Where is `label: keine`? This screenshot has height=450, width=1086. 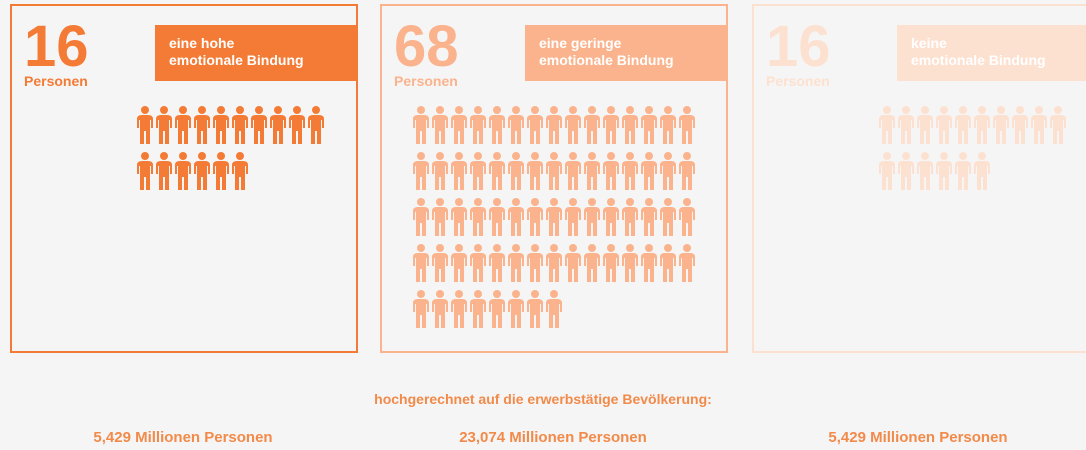
label: keine is located at coordinates (929, 43).